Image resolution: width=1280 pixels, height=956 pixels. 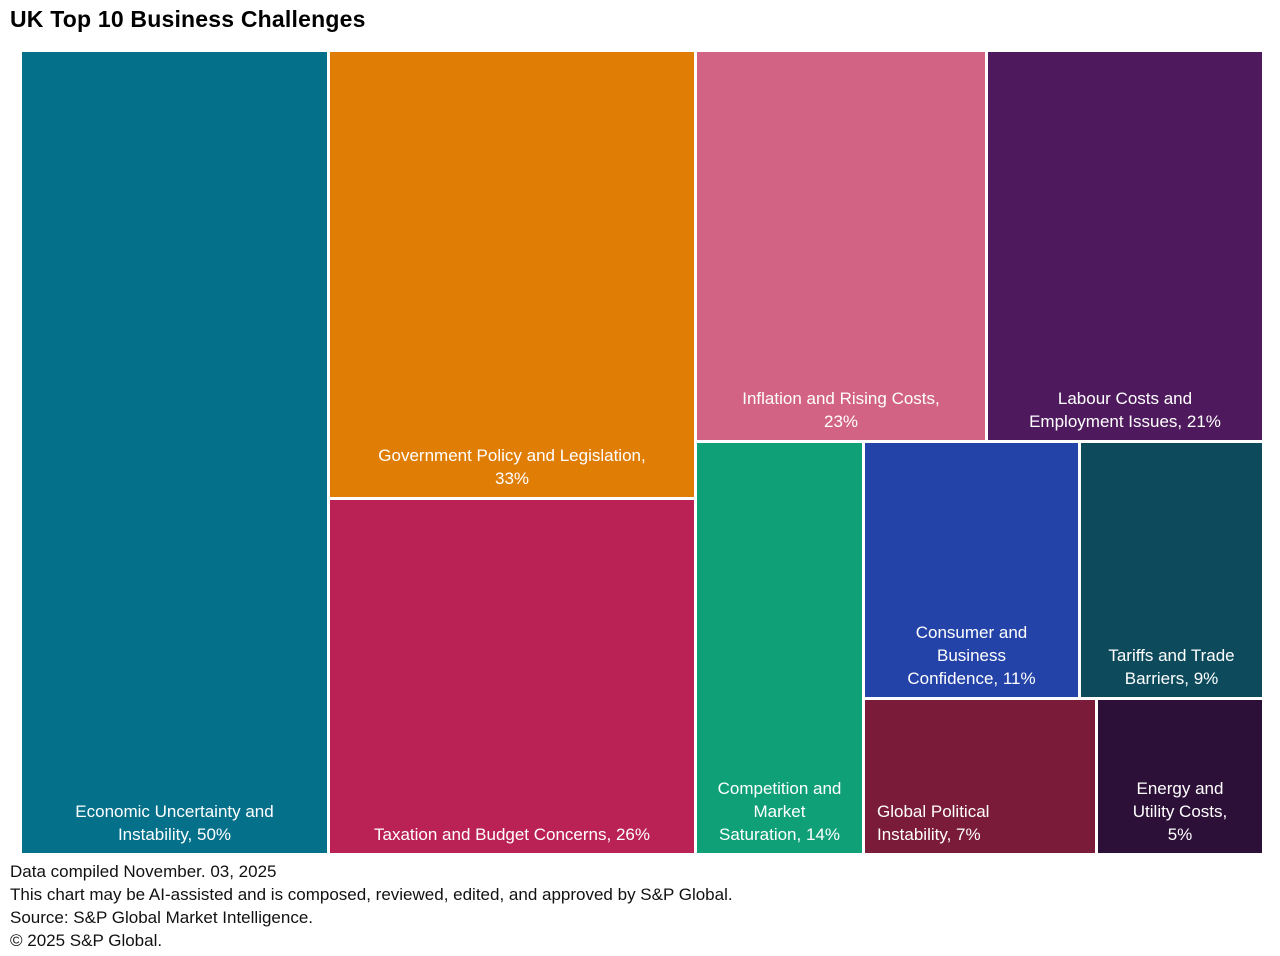 I want to click on footer-source: Source: S&P Global Market Intelligence., so click(x=162, y=917).